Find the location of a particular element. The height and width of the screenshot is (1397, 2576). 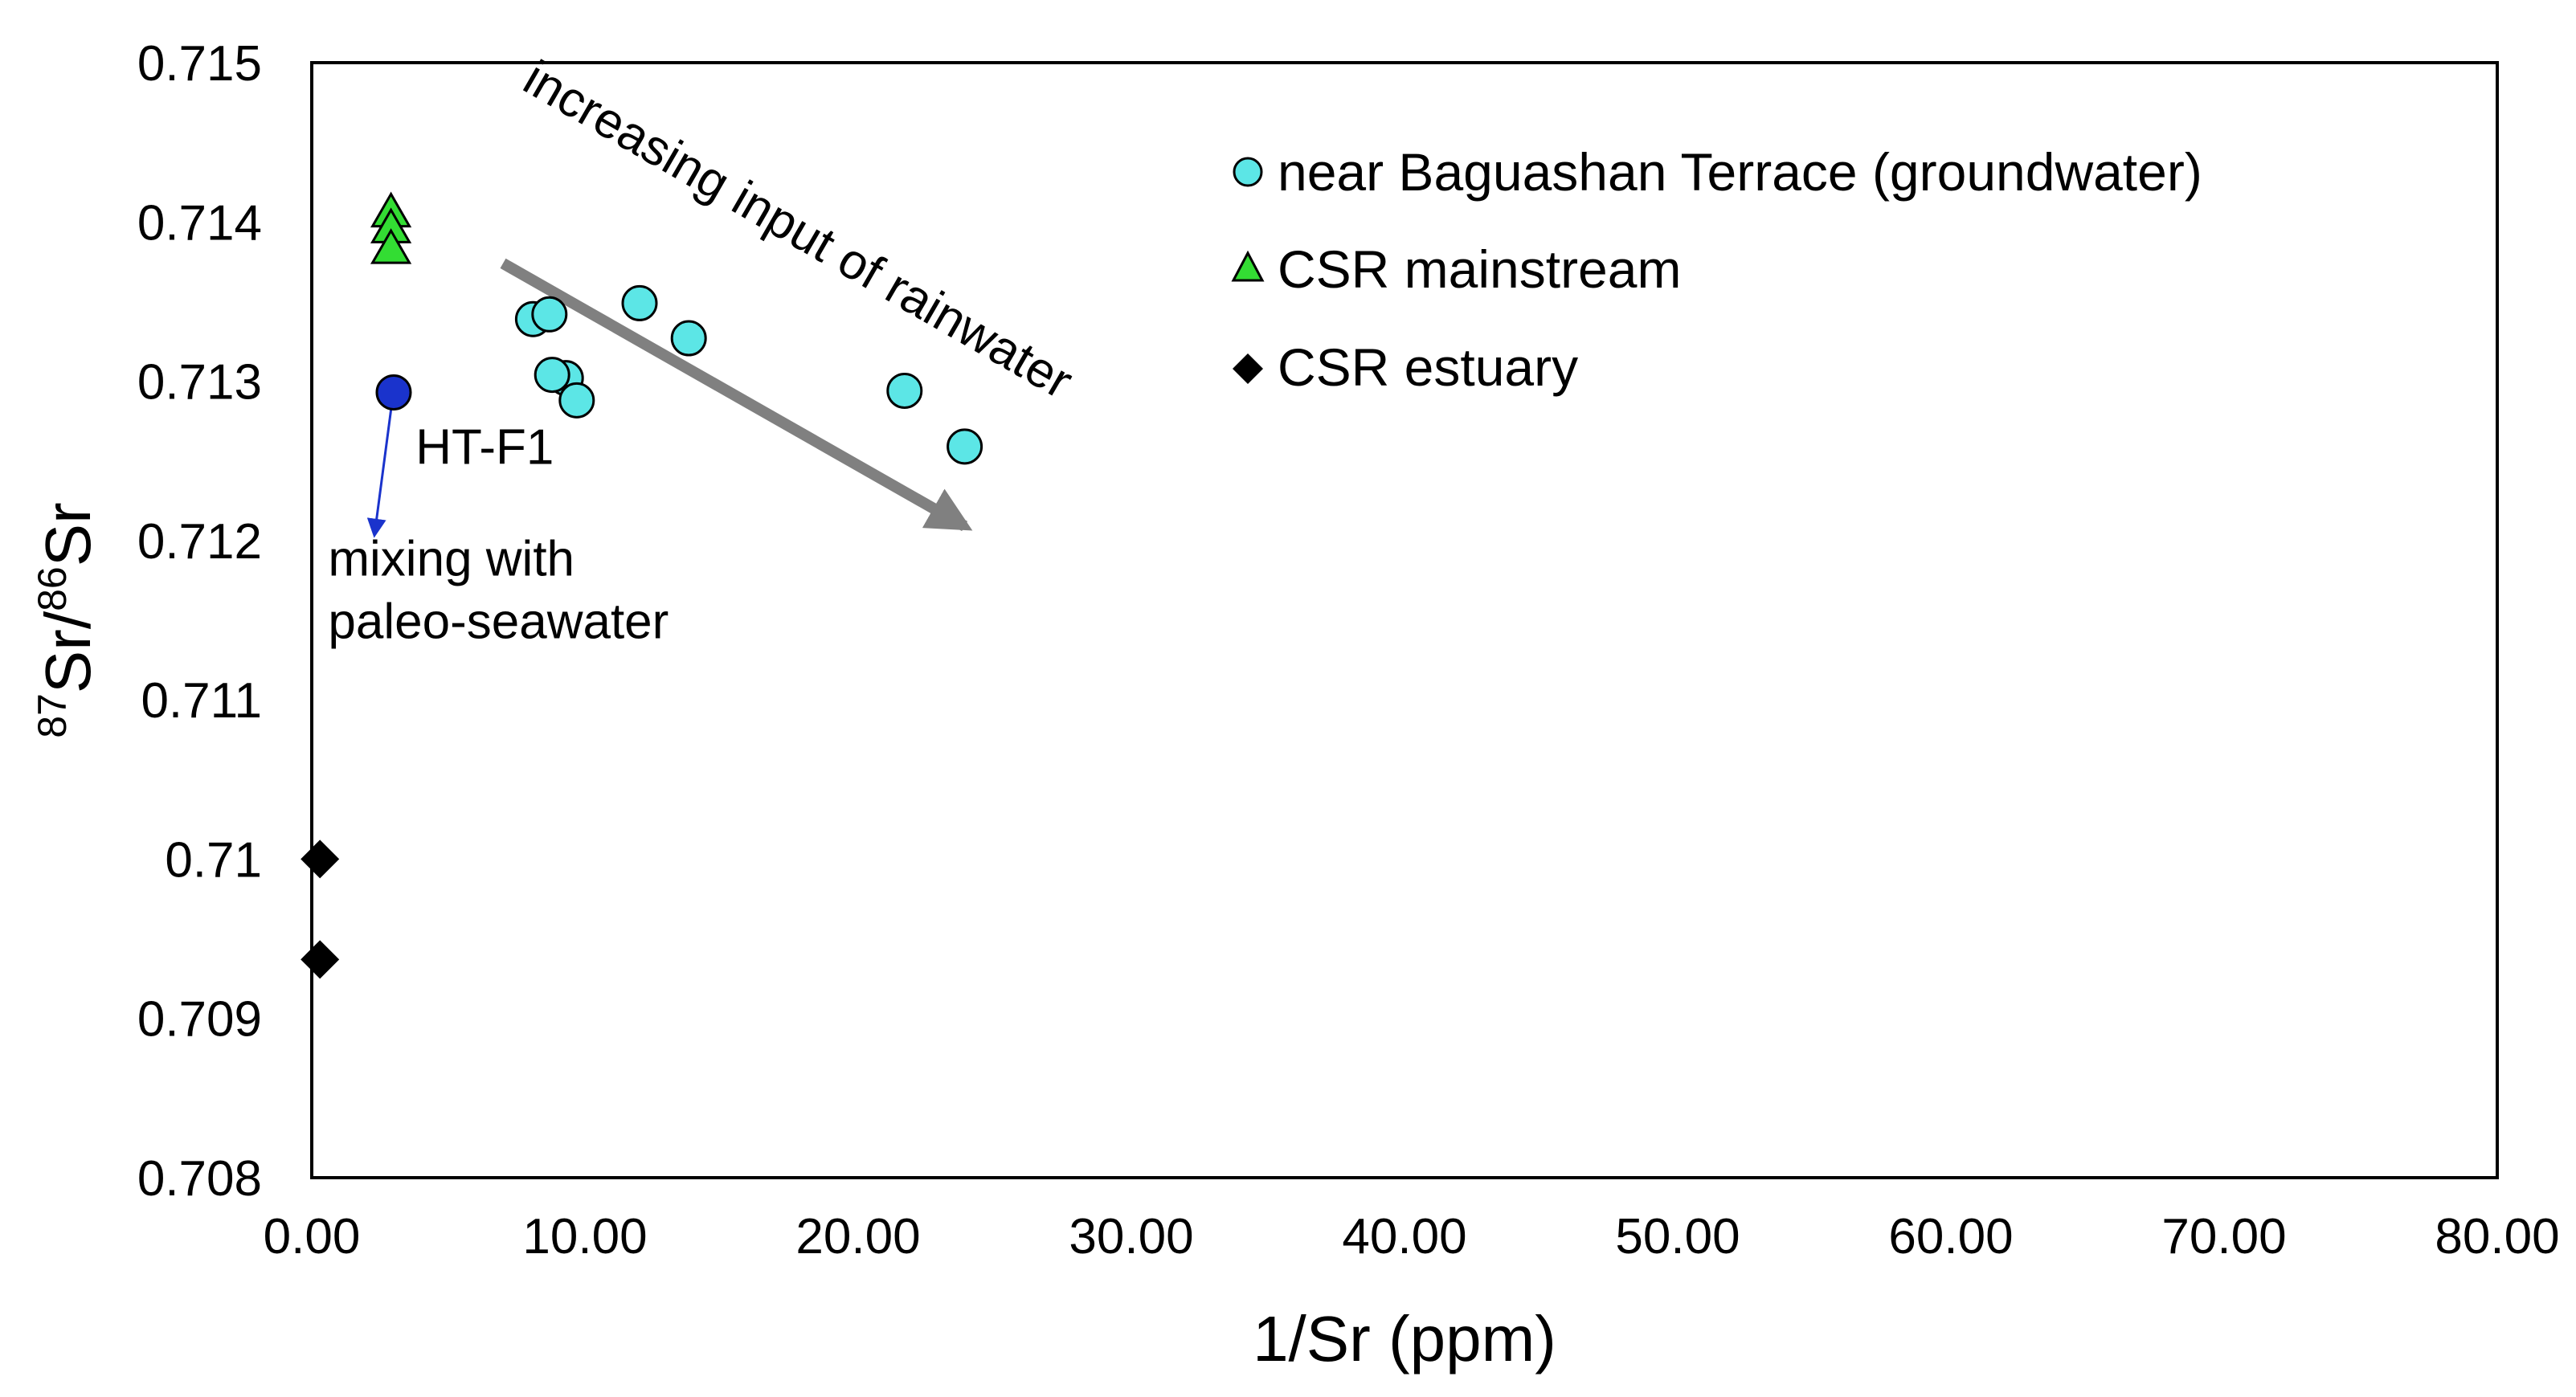

y-title-main1: Sr/ is located at coordinates (68, 652).